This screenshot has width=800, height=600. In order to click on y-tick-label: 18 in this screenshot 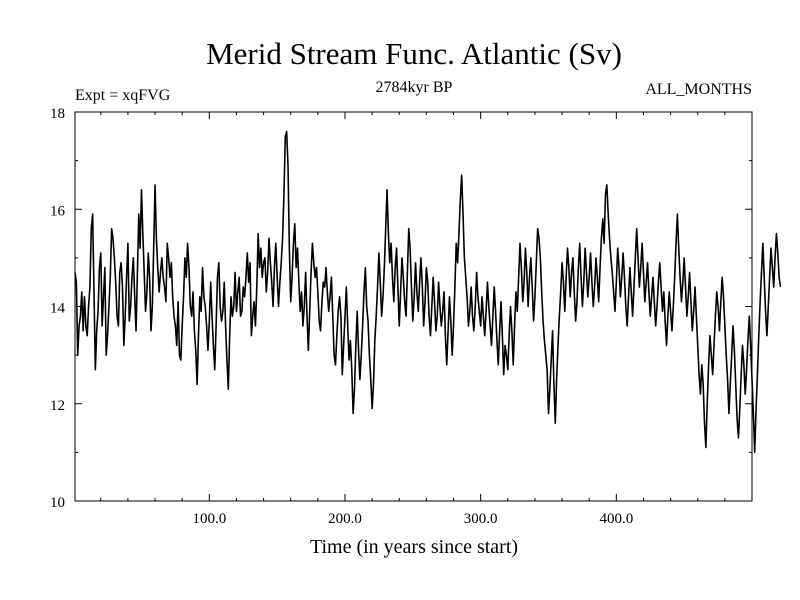, I will do `click(57, 114)`.